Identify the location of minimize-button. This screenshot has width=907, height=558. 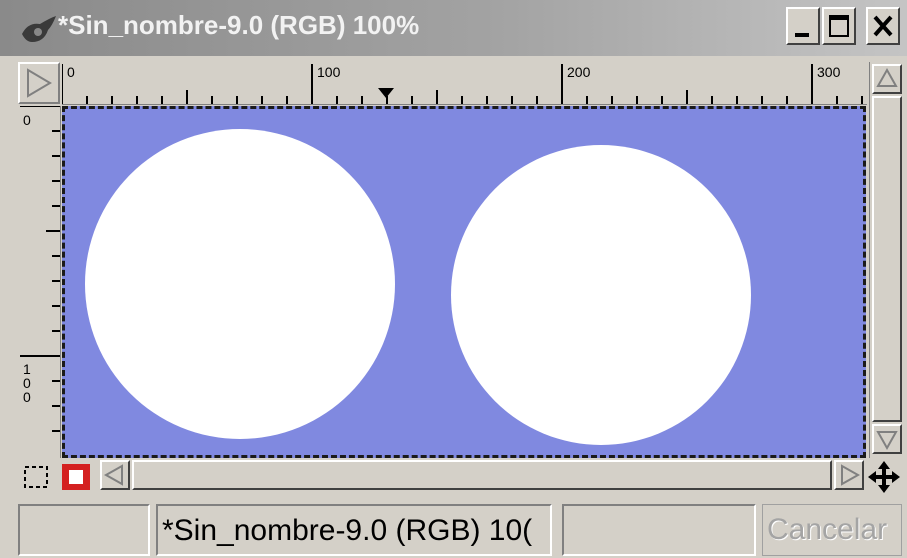
(803, 26).